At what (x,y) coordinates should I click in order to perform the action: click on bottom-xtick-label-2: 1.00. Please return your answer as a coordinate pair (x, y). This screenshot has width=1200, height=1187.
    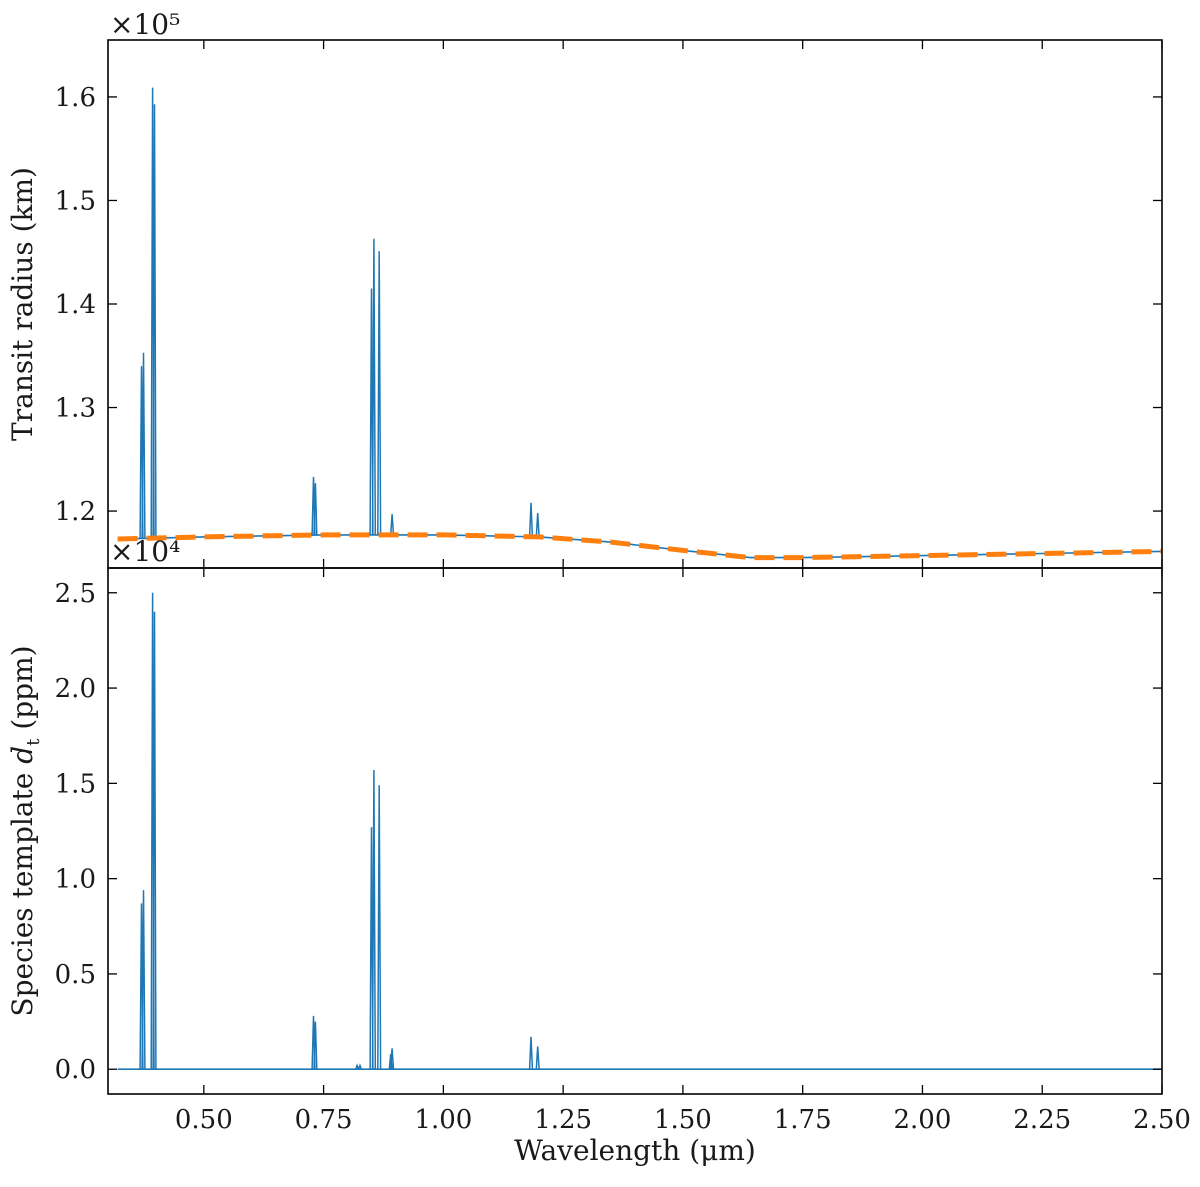
    Looking at the image, I should click on (443, 1120).